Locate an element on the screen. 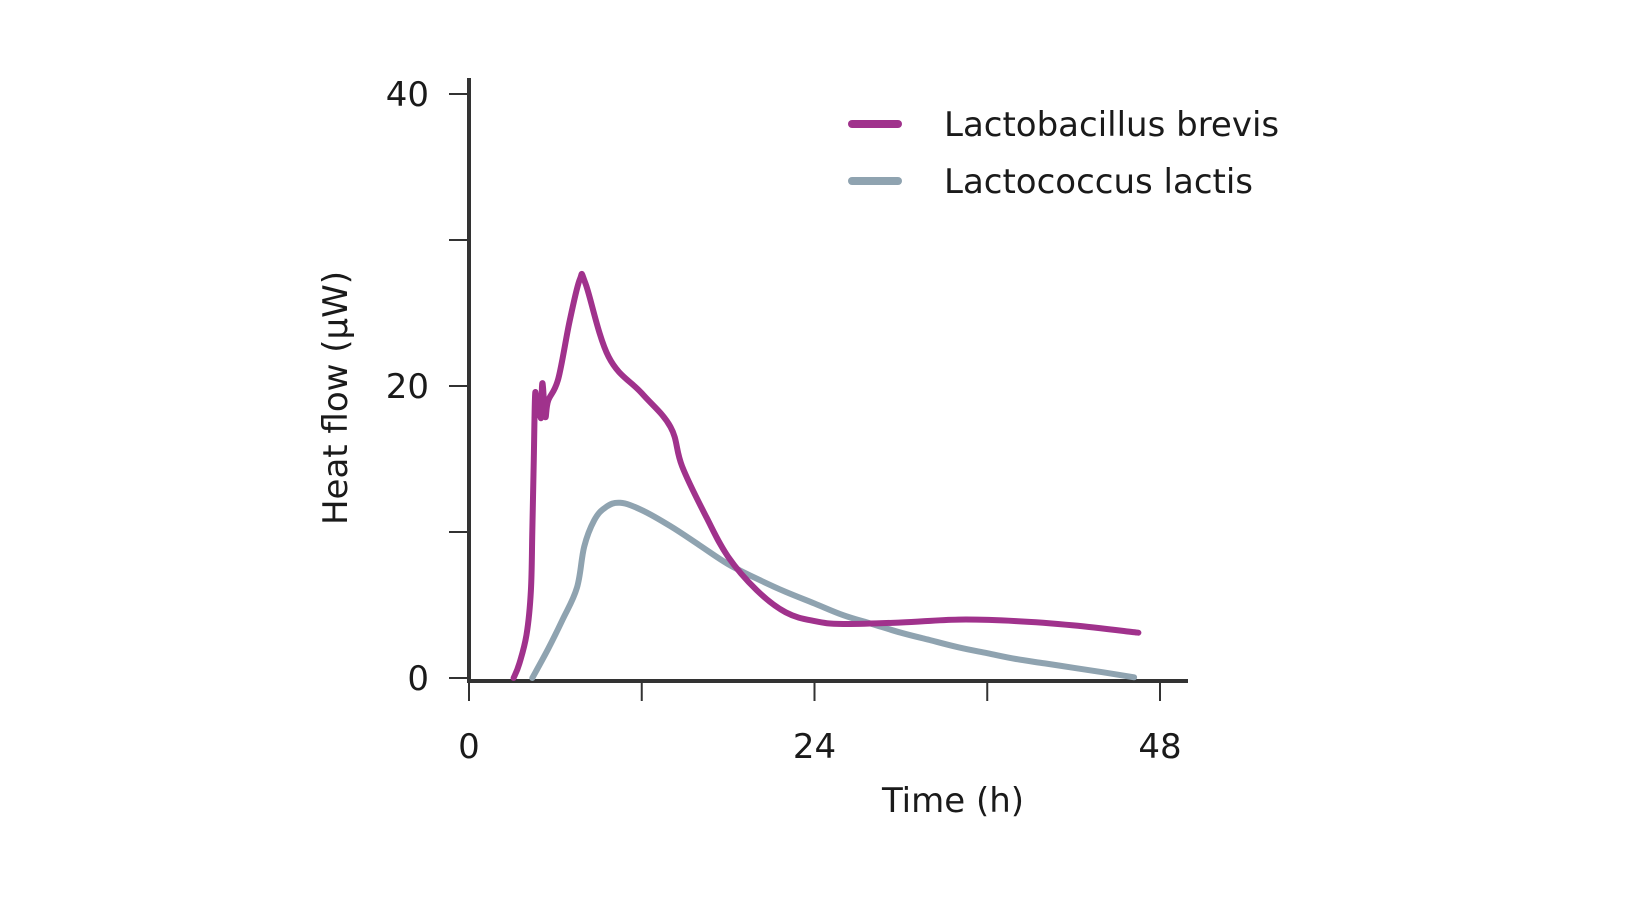  y-axis-title: Heat flow (μW) is located at coordinates (336, 398).